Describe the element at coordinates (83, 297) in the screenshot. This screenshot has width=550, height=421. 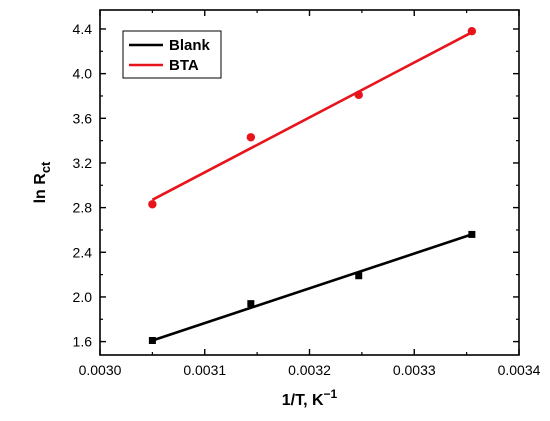
I see `y-tick-label: 2.0` at that location.